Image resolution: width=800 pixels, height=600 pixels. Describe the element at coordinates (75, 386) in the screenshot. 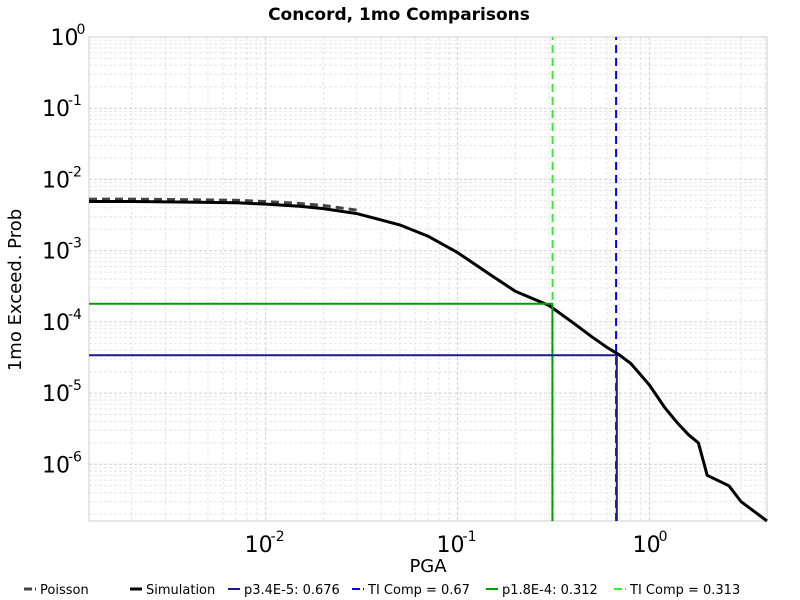

I see `y-tick-exponent: -5` at that location.